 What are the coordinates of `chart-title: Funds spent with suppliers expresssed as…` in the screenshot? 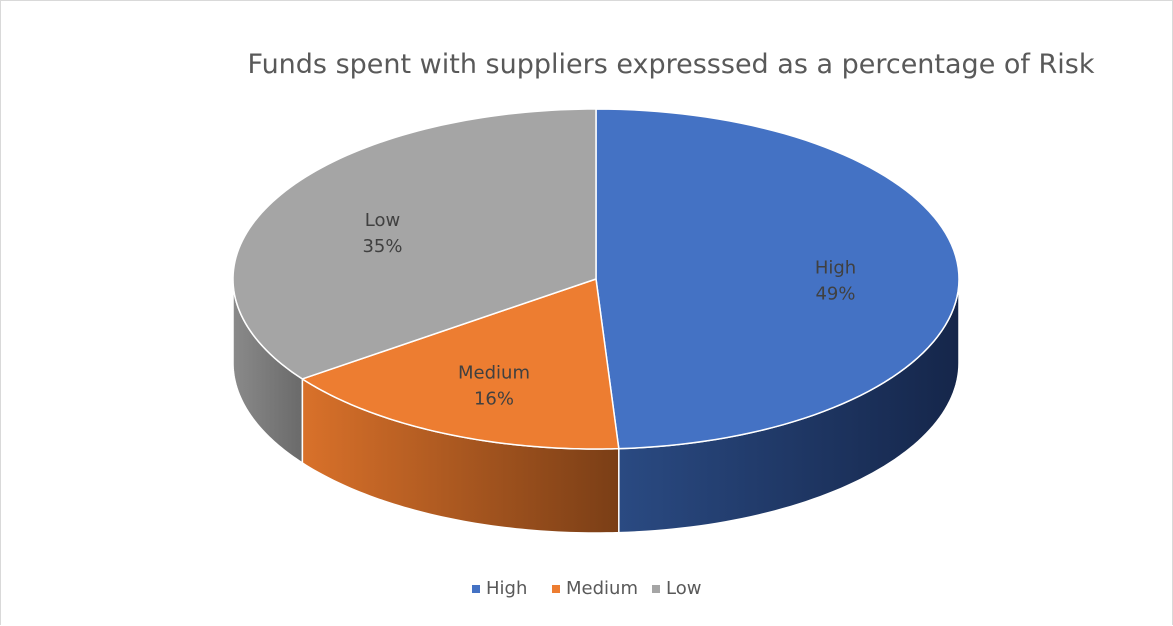 It's located at (671, 64).